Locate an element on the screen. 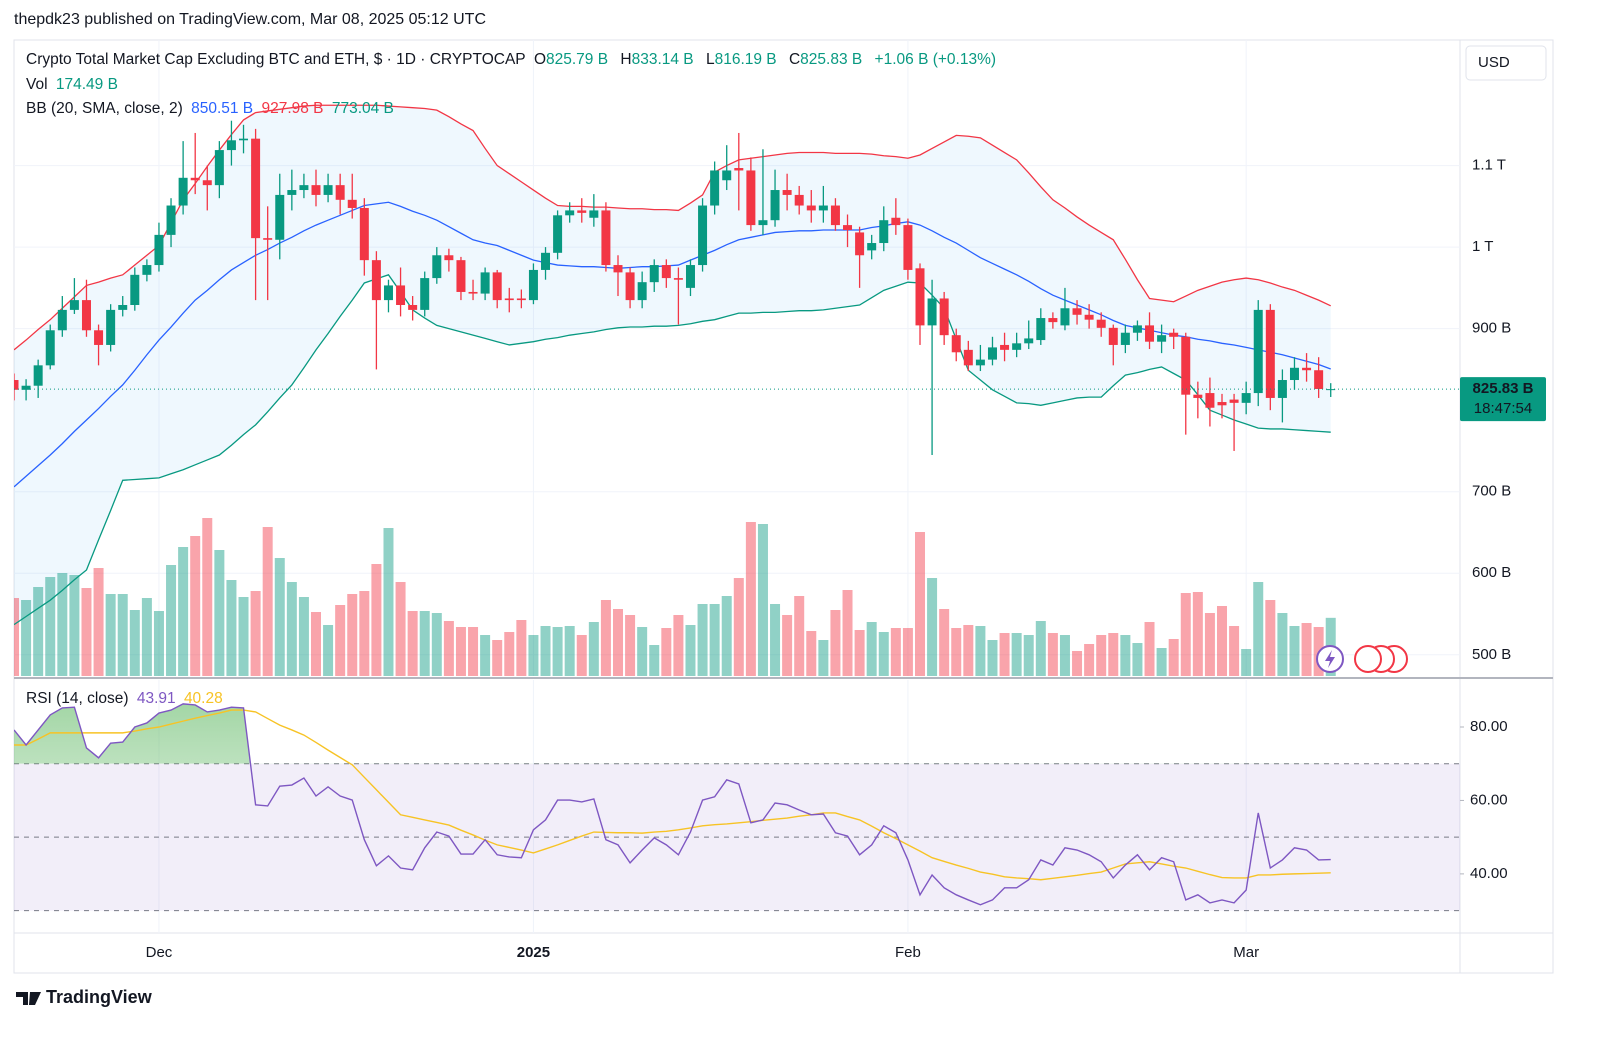  rsi-legend: RSI (14, close) 43.91 40.28 is located at coordinates (126, 699).